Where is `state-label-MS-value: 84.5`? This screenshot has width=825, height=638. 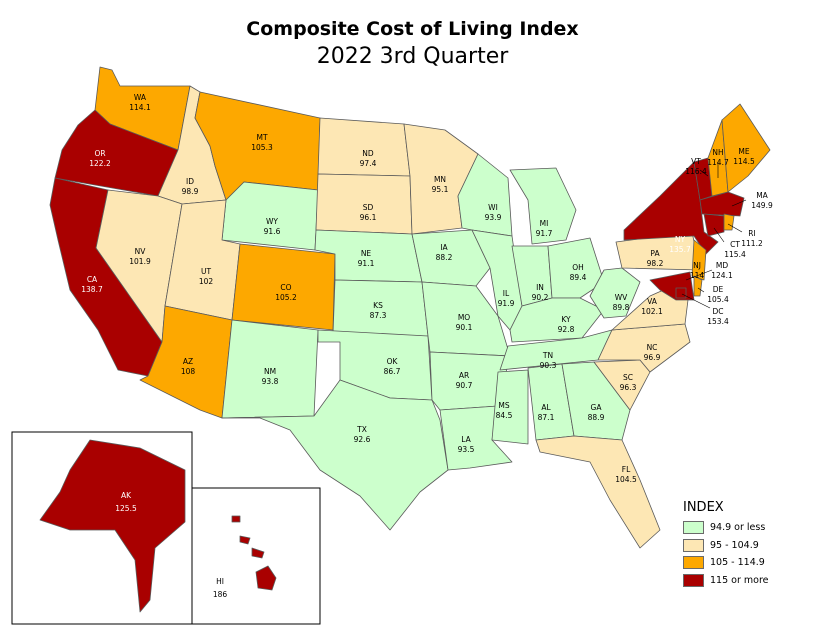 state-label-MS-value: 84.5 is located at coordinates (504, 415).